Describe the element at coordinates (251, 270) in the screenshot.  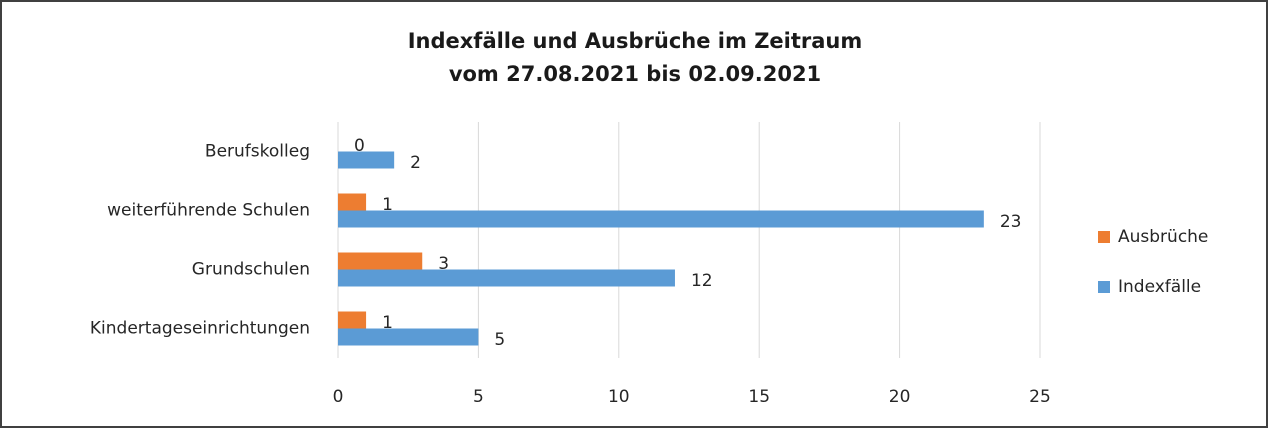
I see `y-tick-label: Grundschulen` at that location.